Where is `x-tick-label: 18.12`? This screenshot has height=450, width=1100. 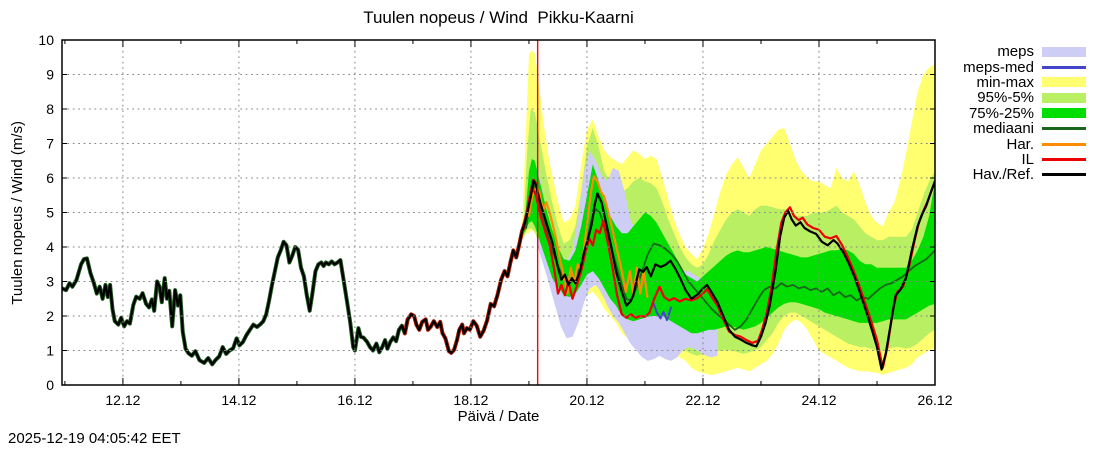
x-tick-label: 18.12 is located at coordinates (470, 400).